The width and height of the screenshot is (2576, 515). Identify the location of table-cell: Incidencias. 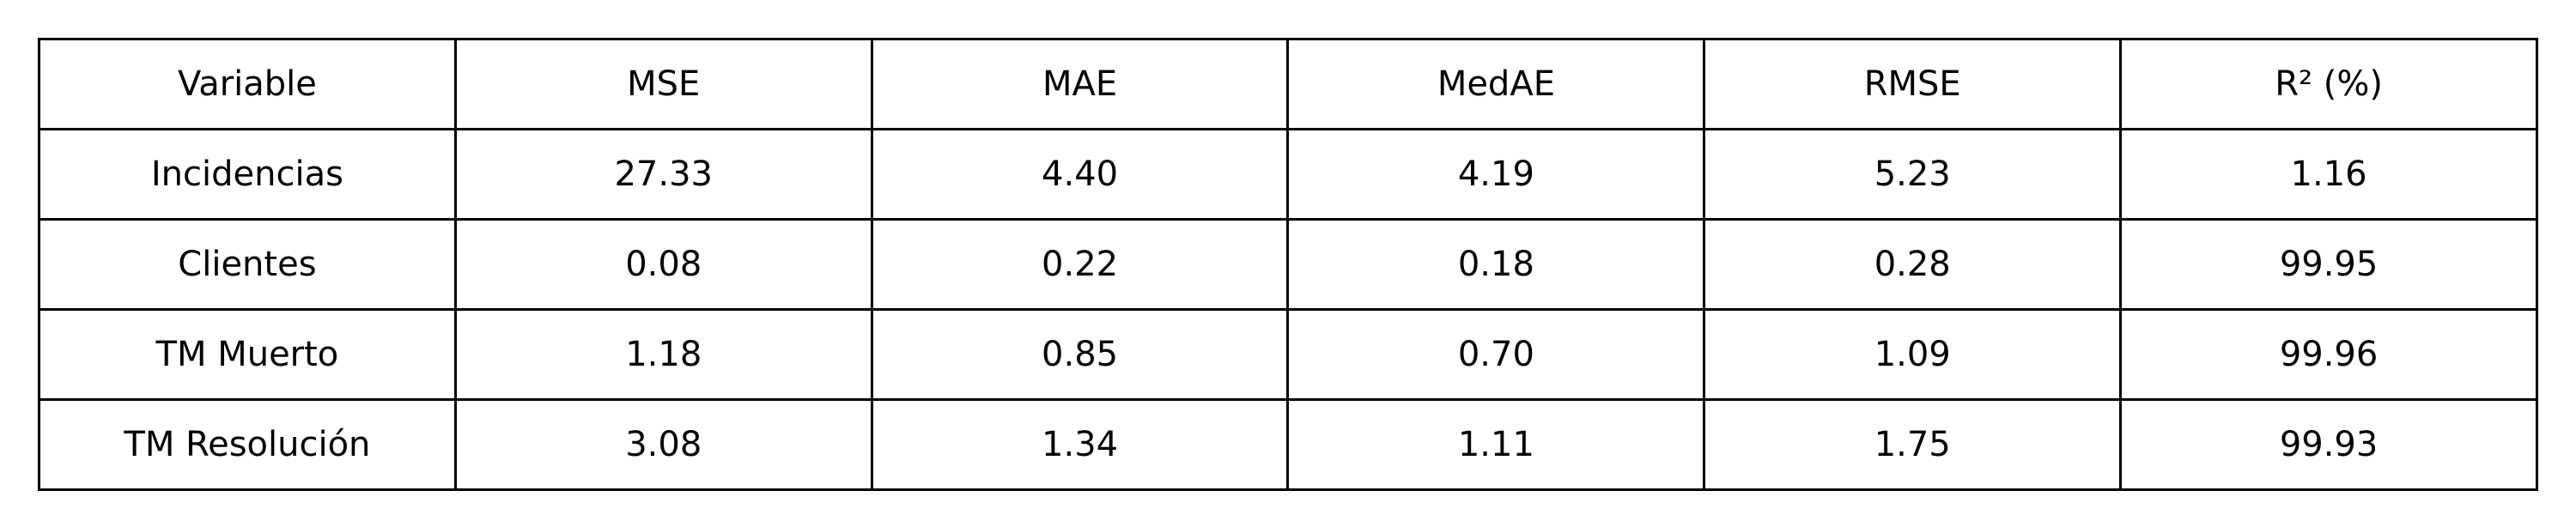
(248, 174).